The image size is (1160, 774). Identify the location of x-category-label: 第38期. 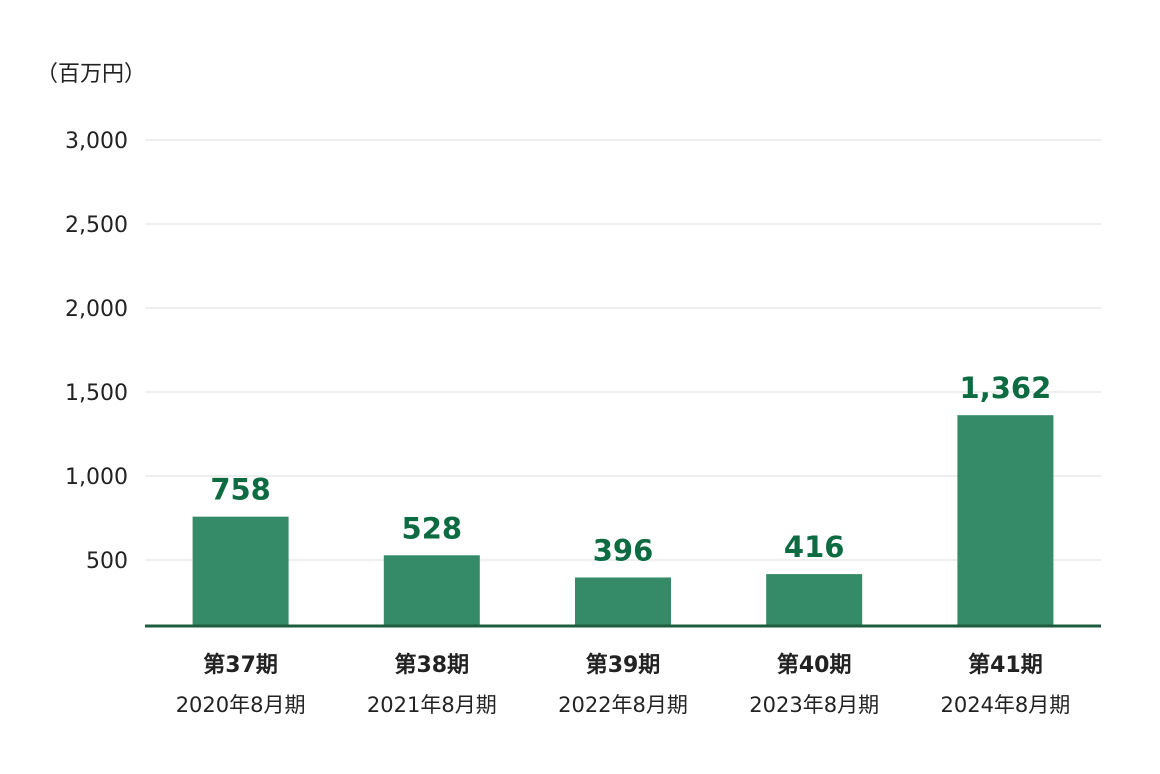
(431, 665).